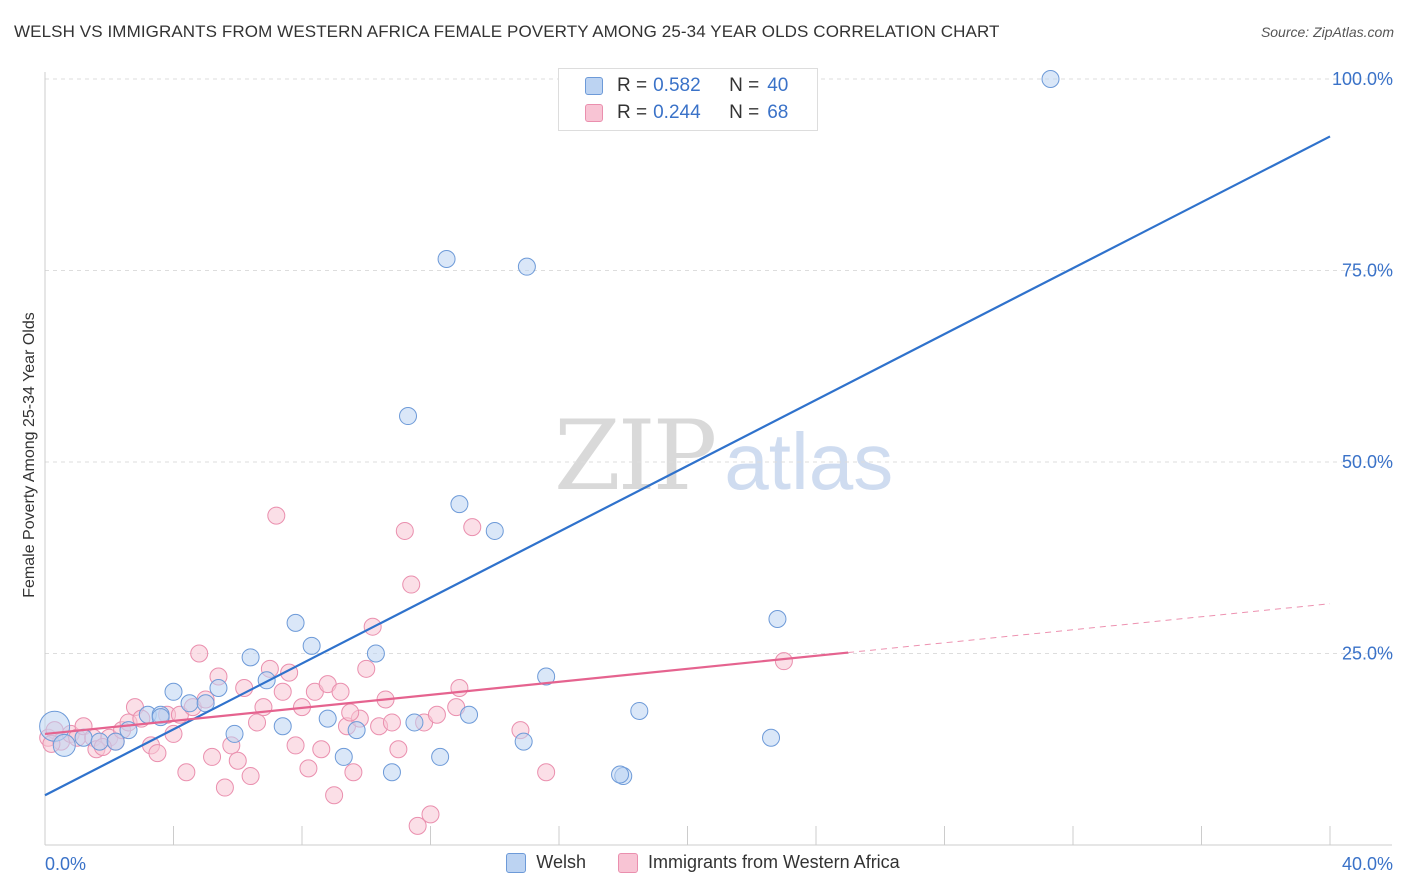 The width and height of the screenshot is (1406, 892). I want to click on legend-row-welsh: R = 0.582 N = 40, so click(686, 86).